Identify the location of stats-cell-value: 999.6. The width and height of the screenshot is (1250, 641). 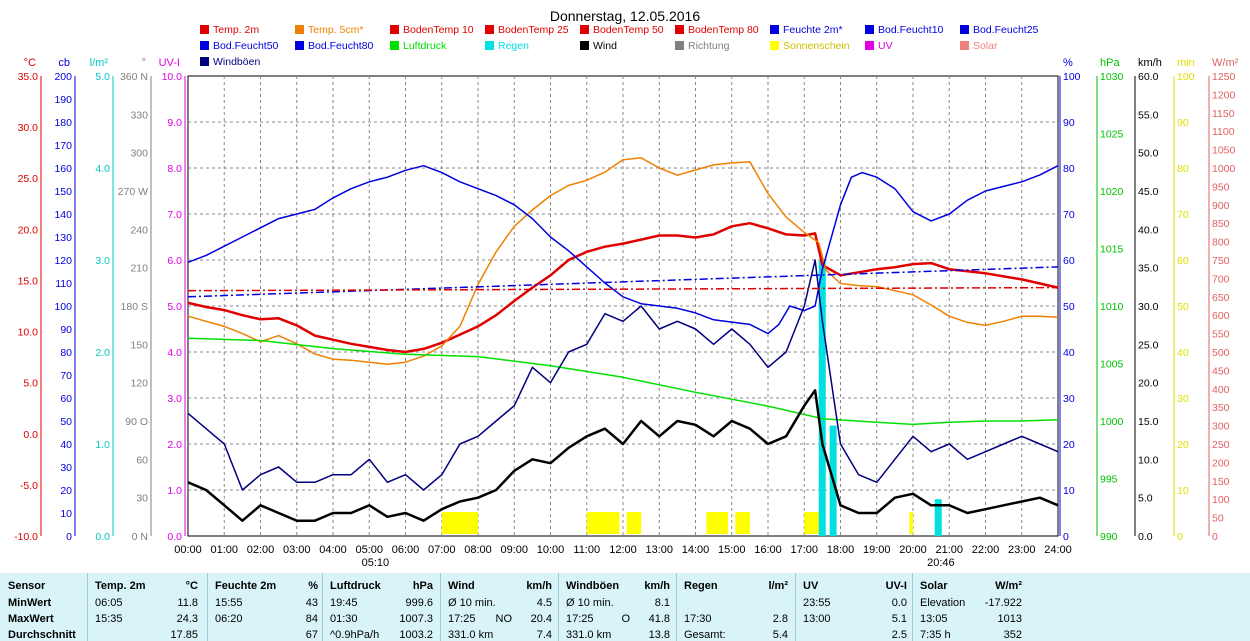
(419, 603).